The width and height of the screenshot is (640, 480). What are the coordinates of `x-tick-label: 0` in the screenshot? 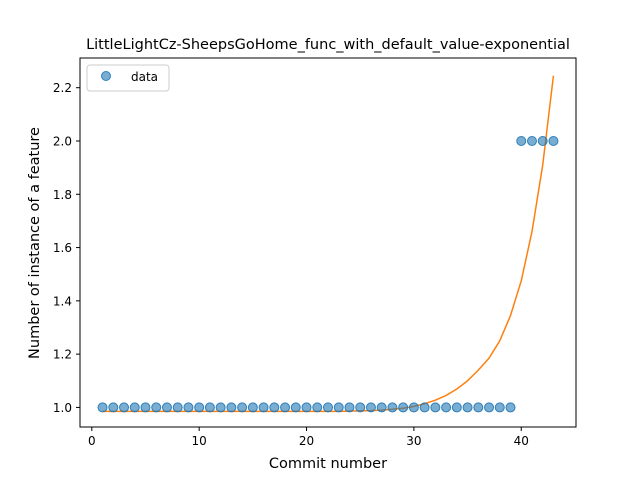 It's located at (92, 441).